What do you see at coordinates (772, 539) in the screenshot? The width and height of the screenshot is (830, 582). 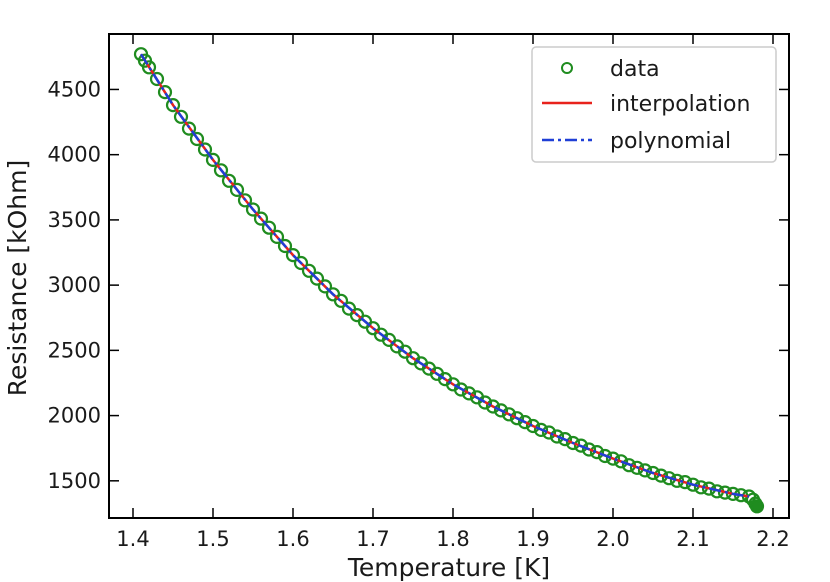 I see `x-tick-label: 2.2` at bounding box center [772, 539].